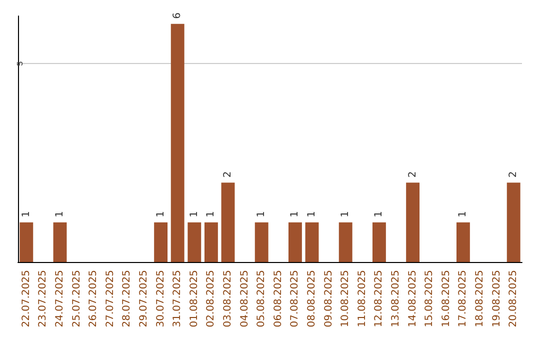 This screenshot has width=540, height=340. What do you see at coordinates (20, 63) in the screenshot?
I see `y-tick-label: 5` at bounding box center [20, 63].